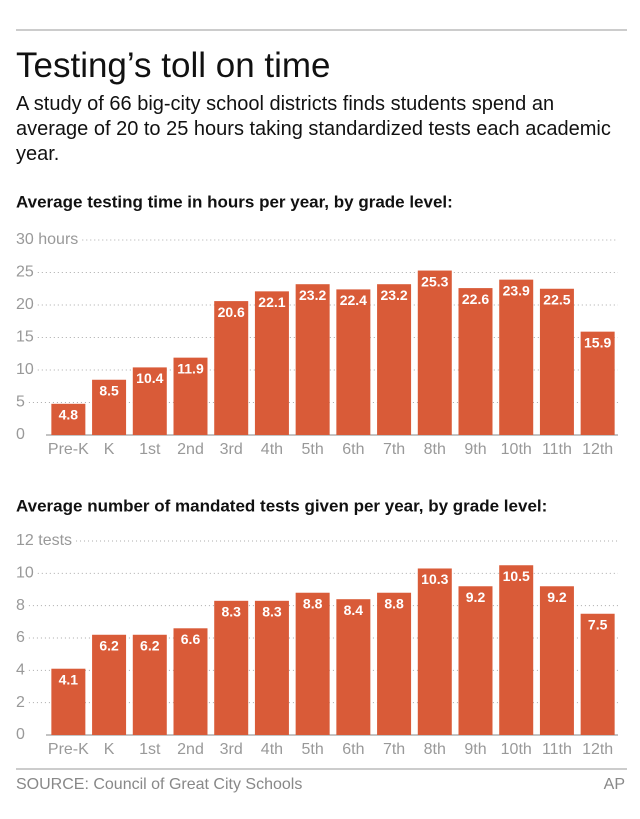  I want to click on y-tick-label: 25, so click(25, 272).